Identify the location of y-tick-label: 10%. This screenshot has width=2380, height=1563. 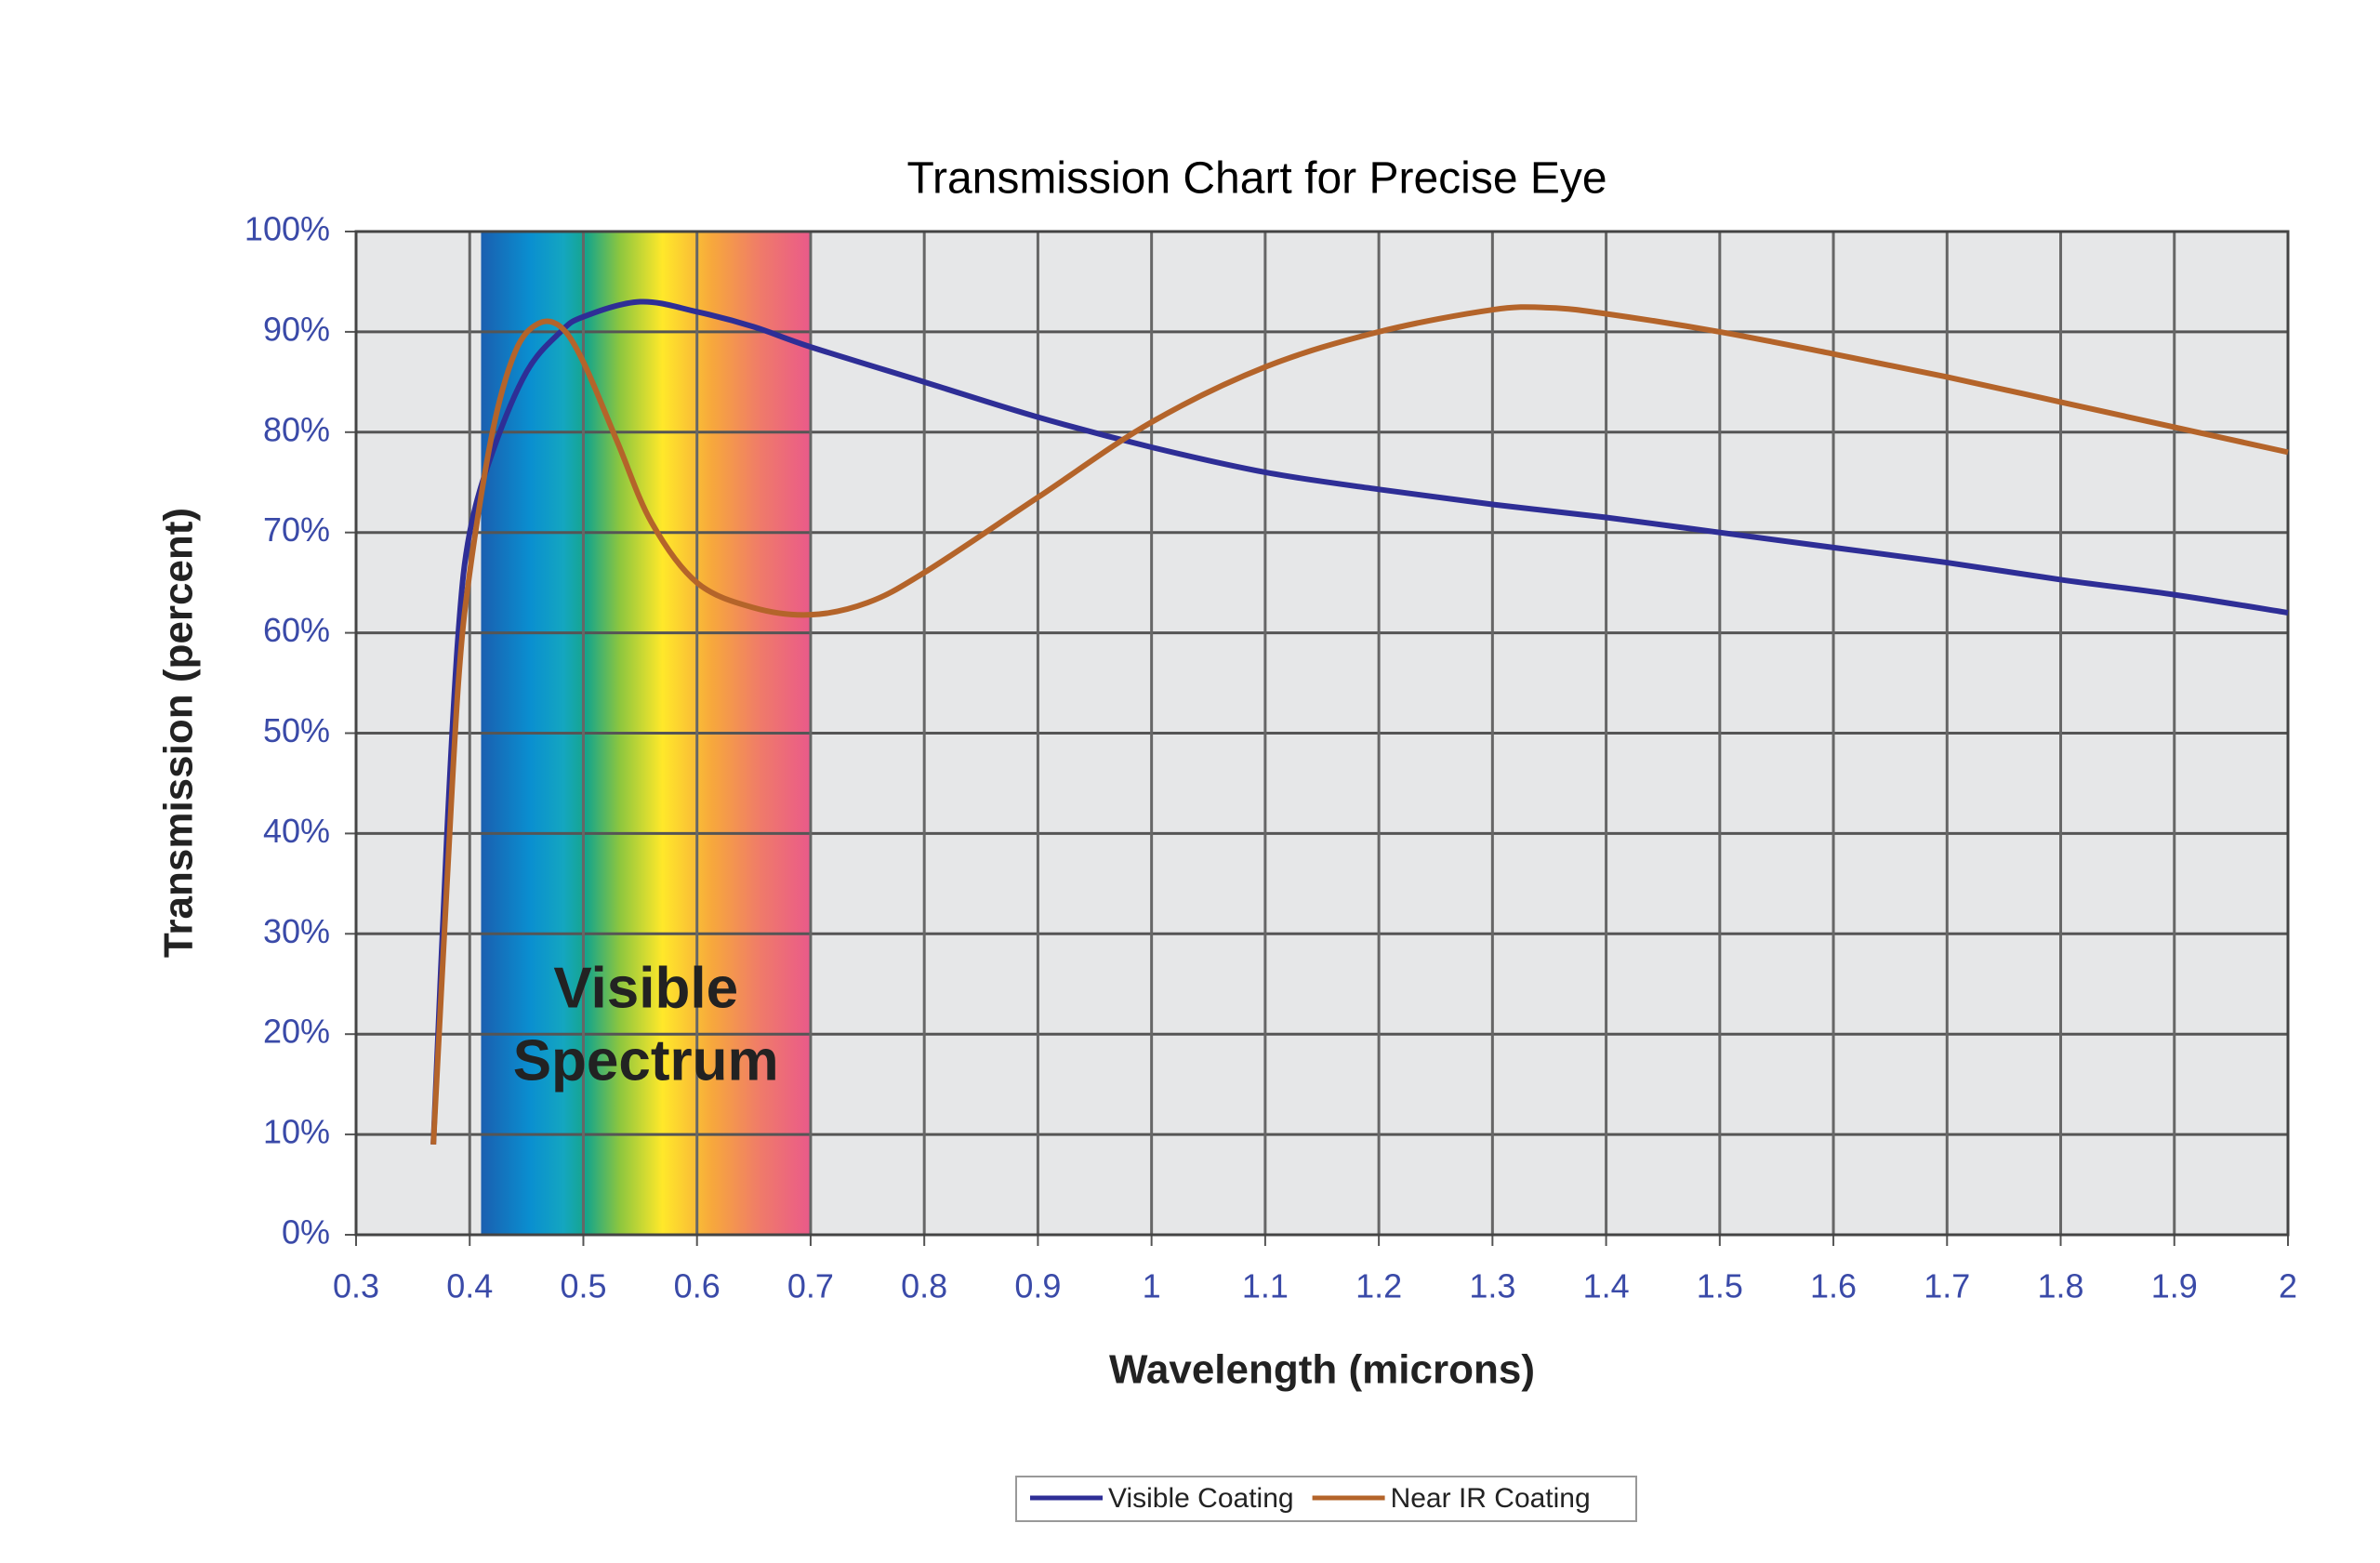
(296, 1132).